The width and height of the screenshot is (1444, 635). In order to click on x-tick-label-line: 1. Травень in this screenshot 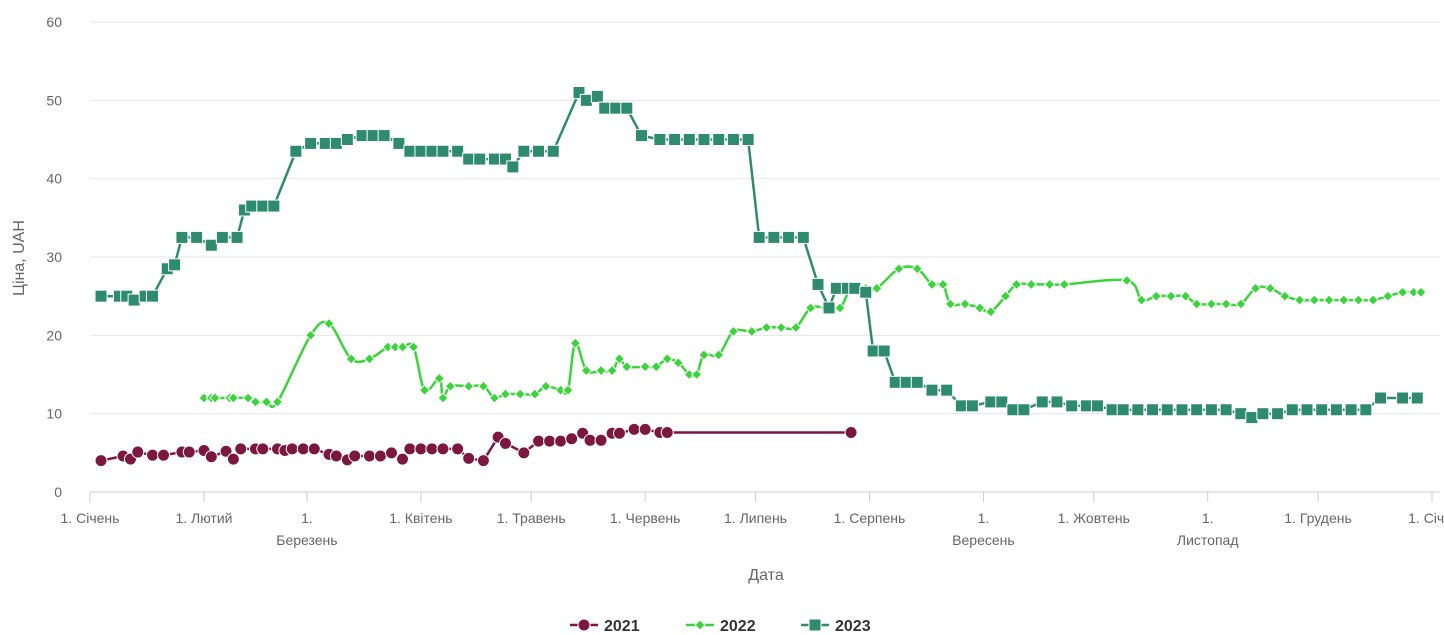, I will do `click(531, 518)`.